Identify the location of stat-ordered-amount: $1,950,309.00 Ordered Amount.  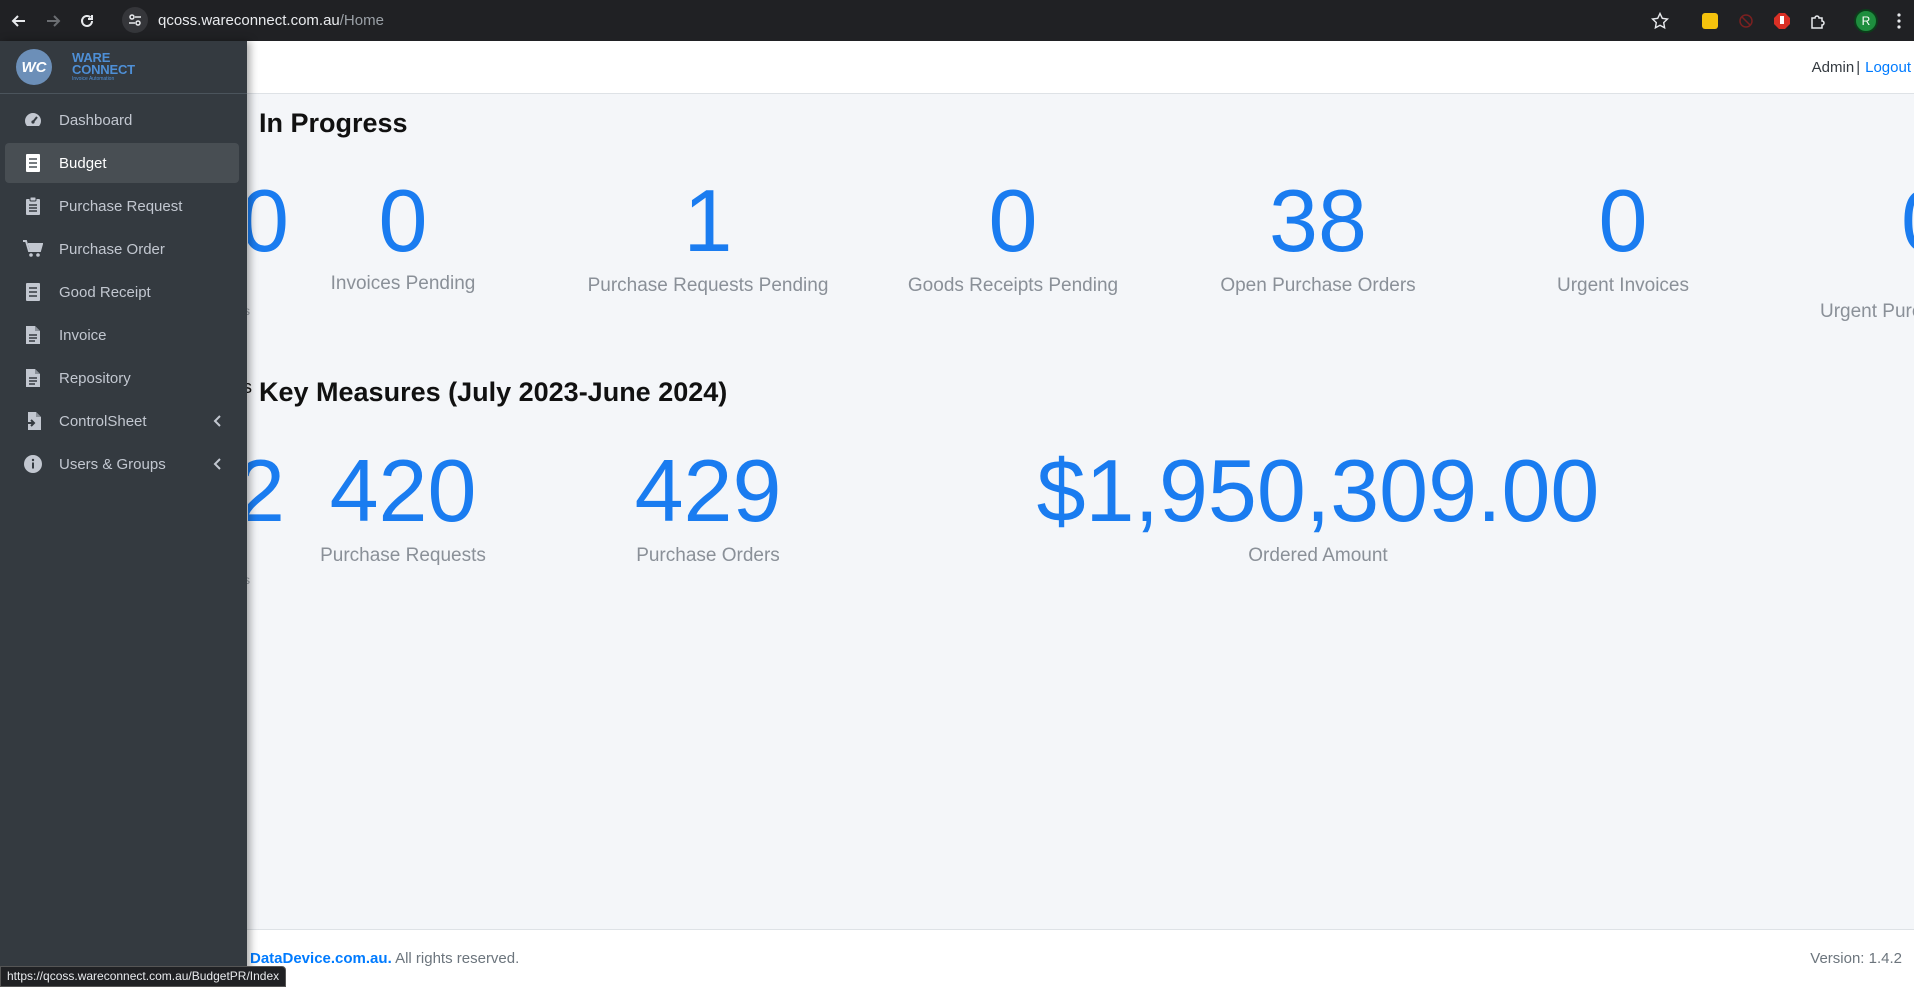
(1318, 504).